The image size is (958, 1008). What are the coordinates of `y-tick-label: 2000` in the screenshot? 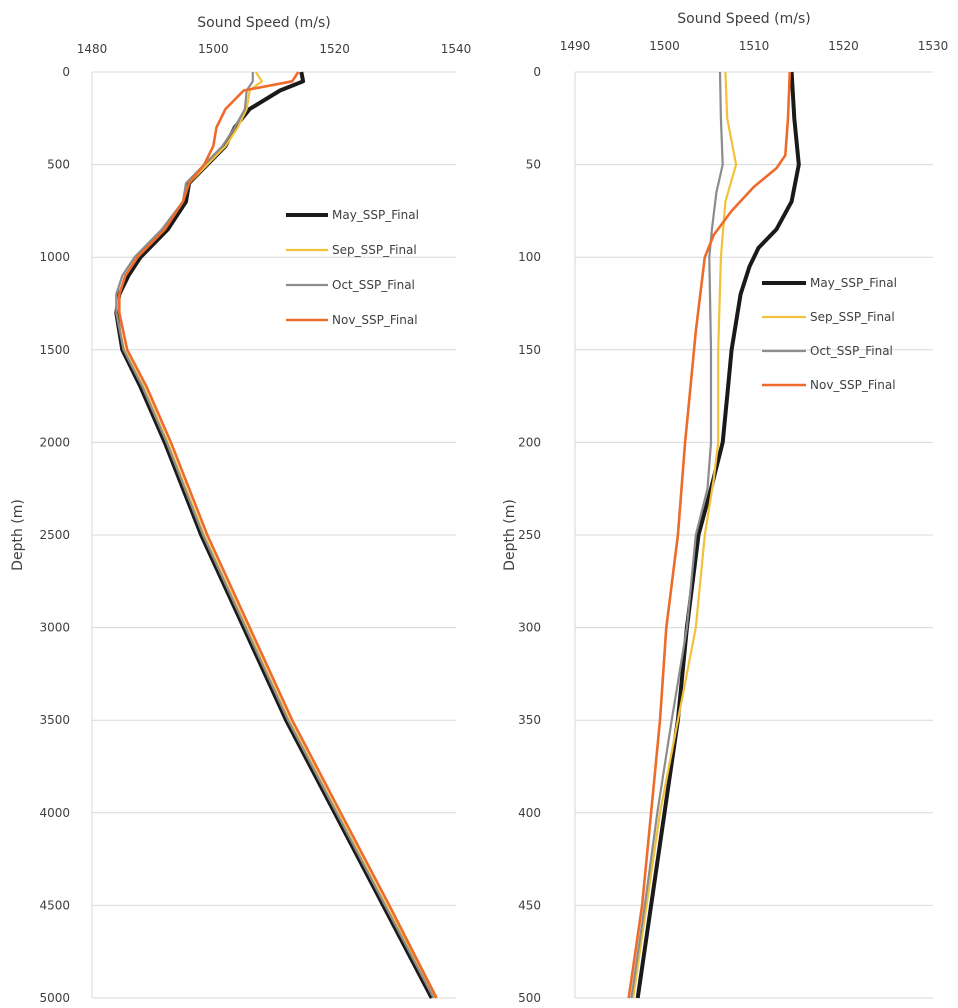 It's located at (54, 442).